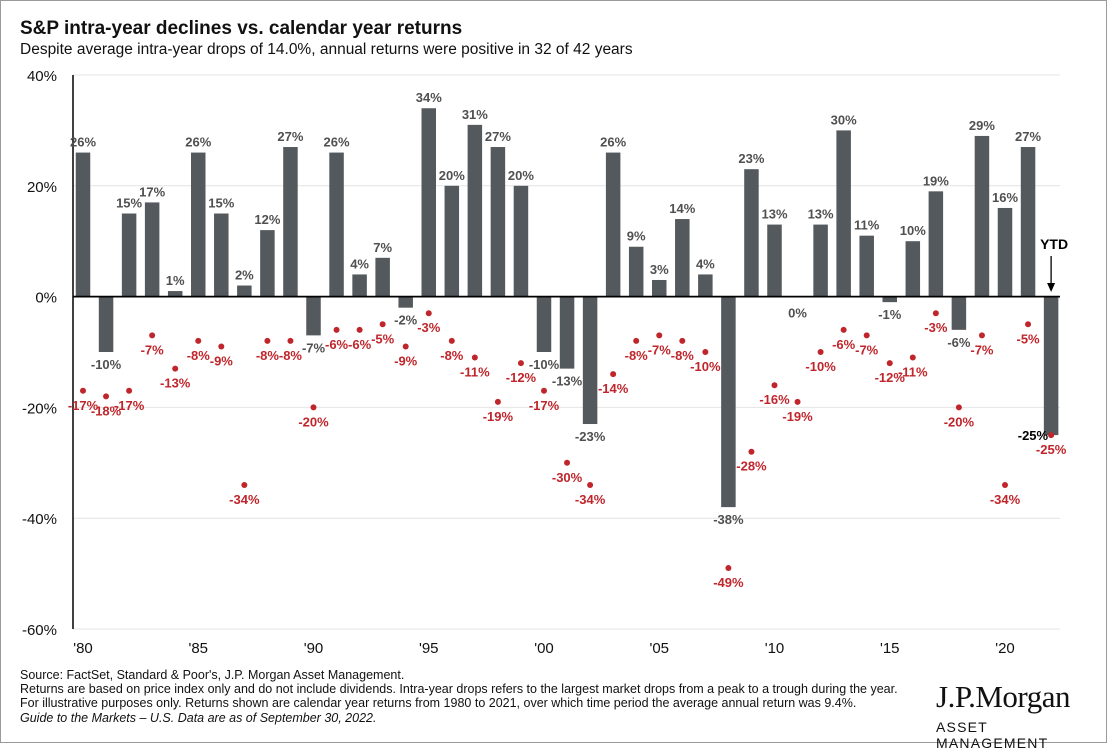 This screenshot has height=751, width=1107. I want to click on bar-label: 3%, so click(659, 269).